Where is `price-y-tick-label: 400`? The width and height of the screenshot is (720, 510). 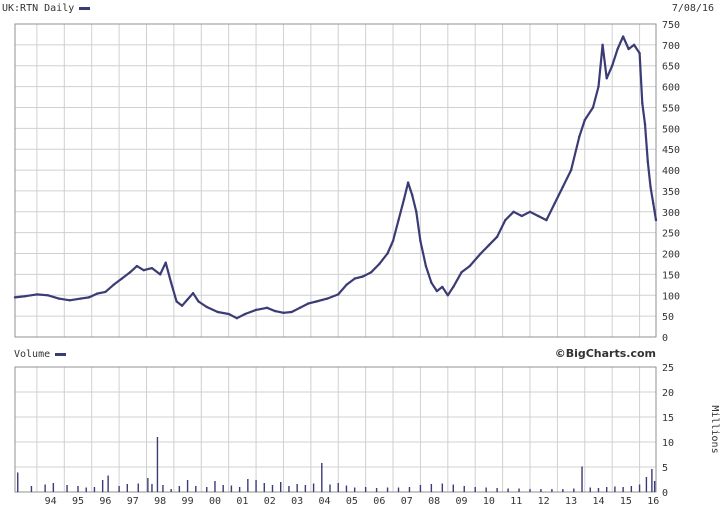 price-y-tick-label: 400 is located at coordinates (671, 171).